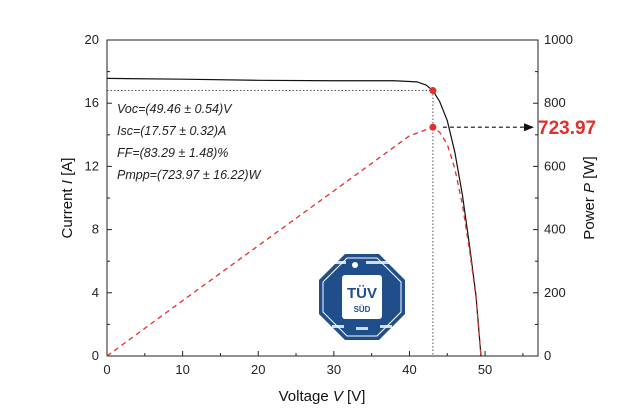  Describe the element at coordinates (362, 309) in the screenshot. I see `svg-text: SÜD` at that location.